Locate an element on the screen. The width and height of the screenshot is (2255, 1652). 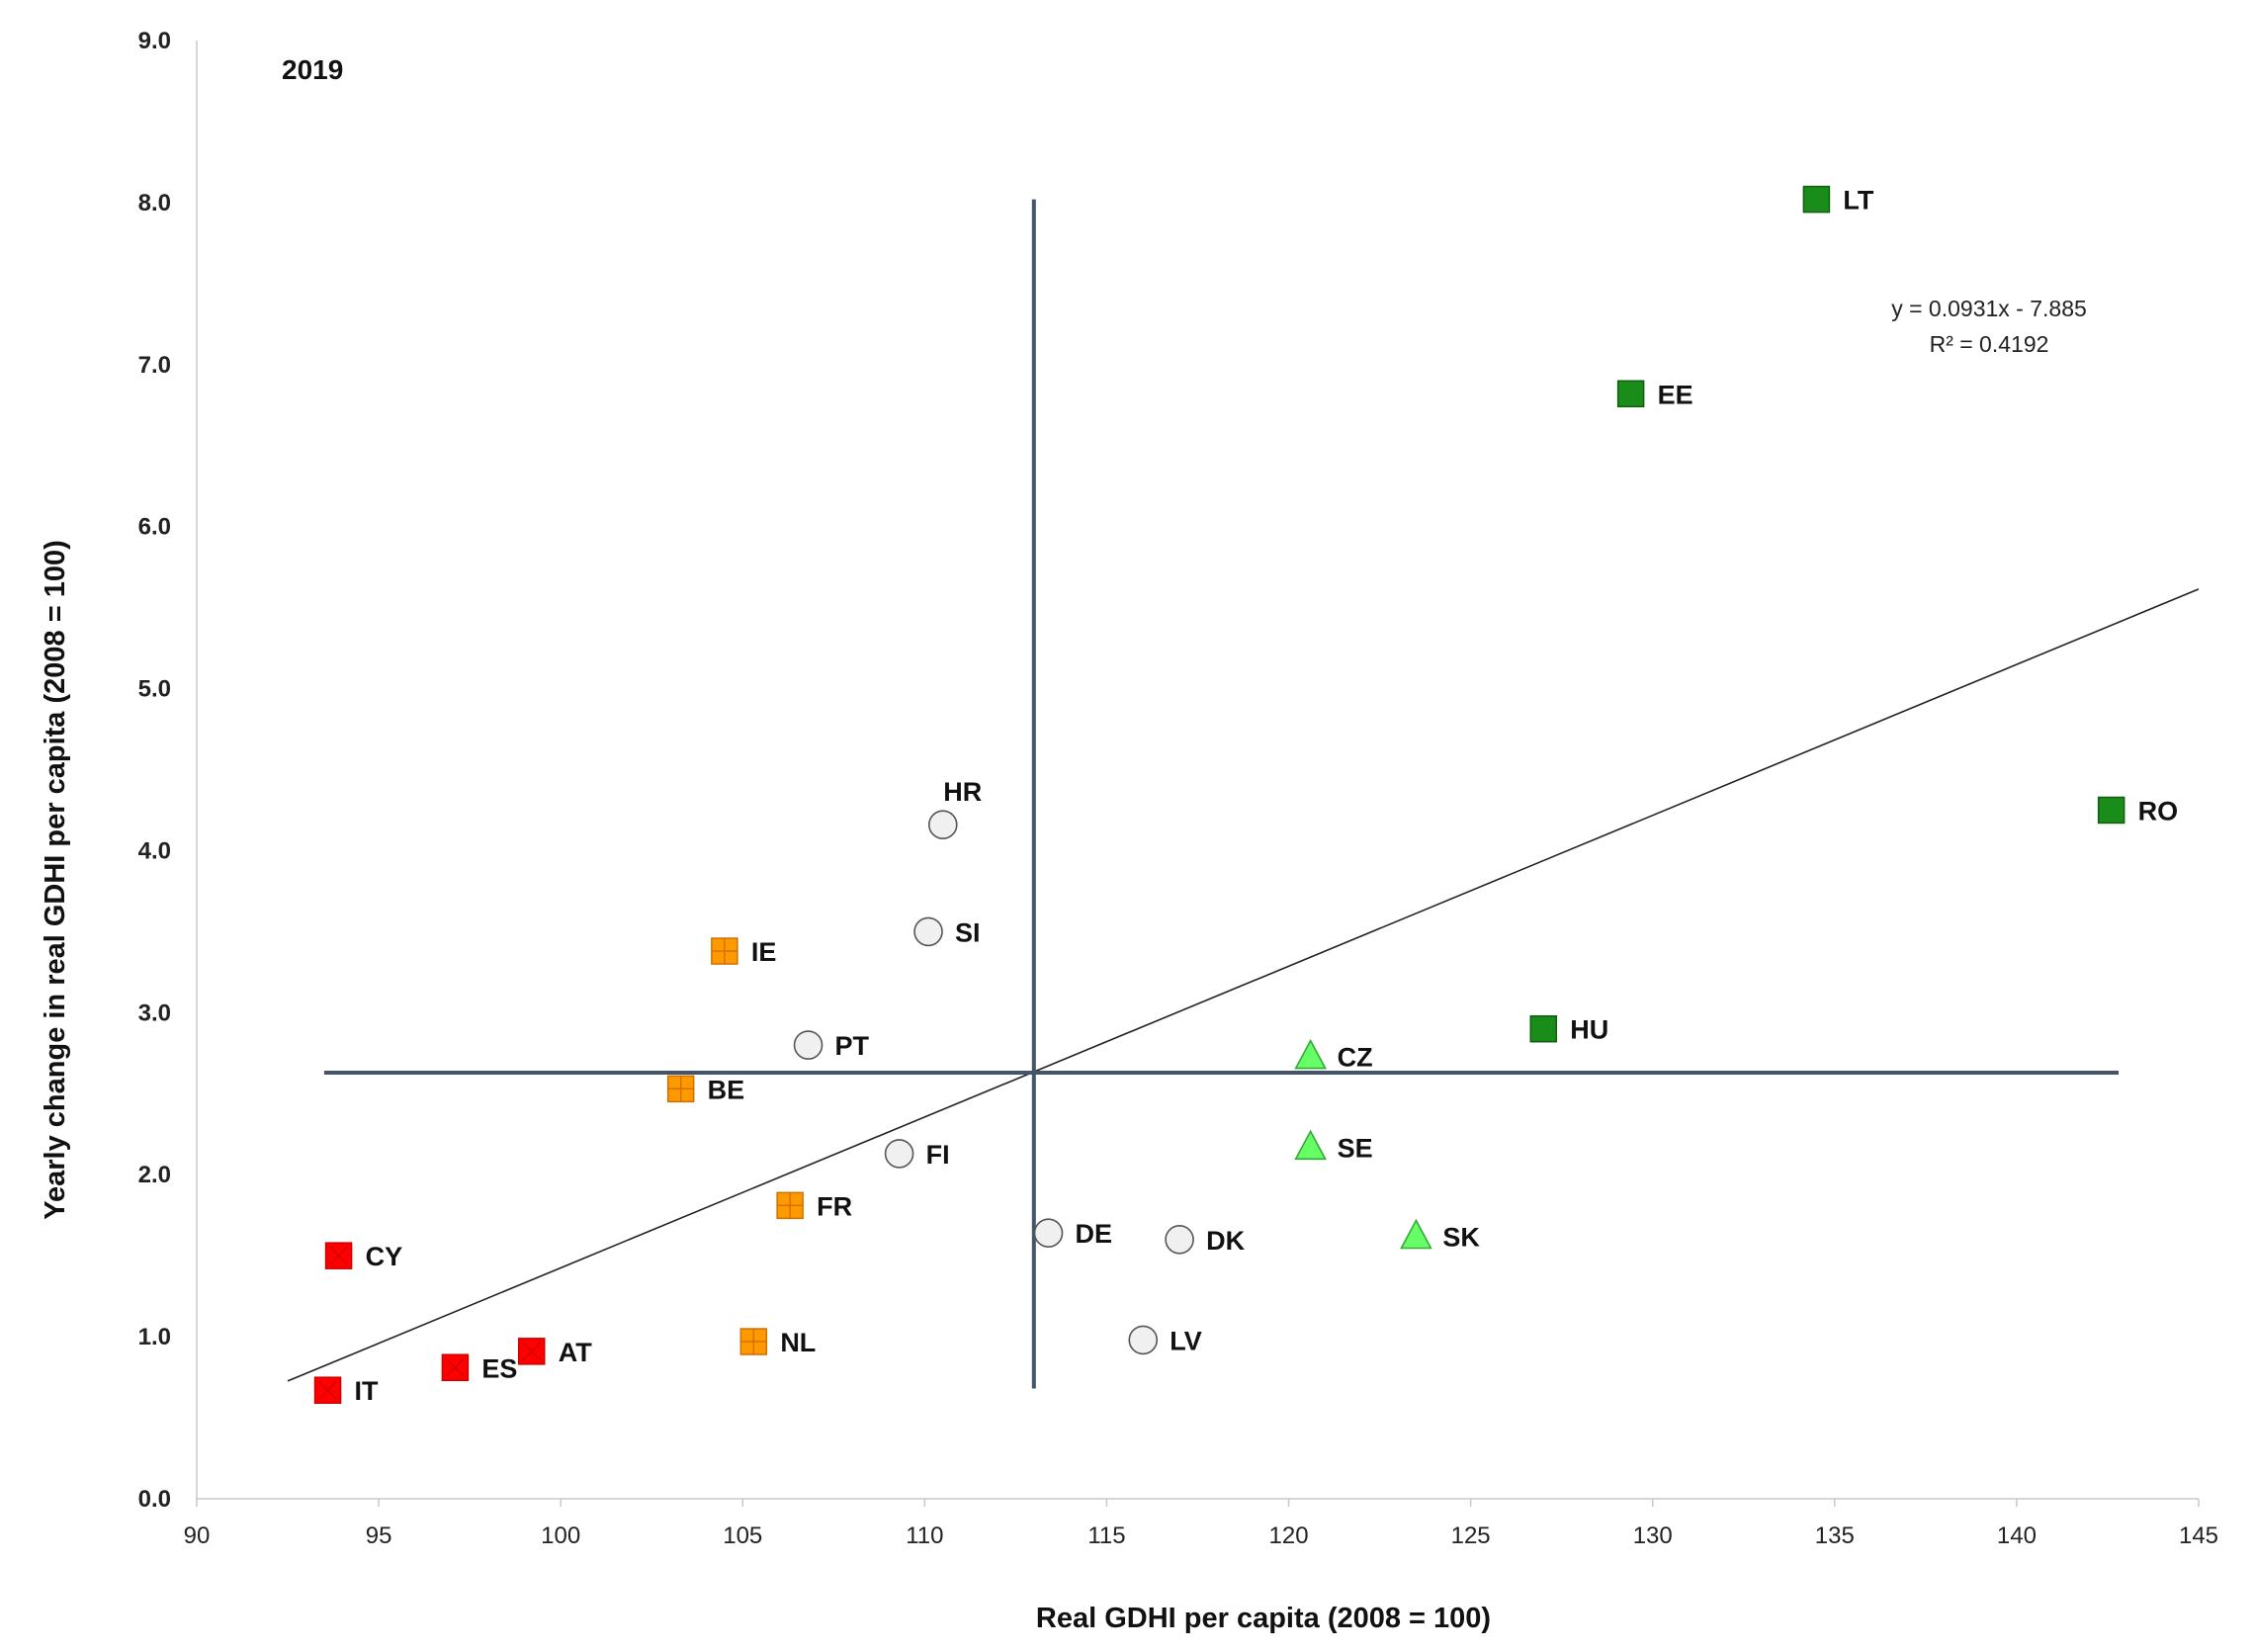
y-tick-label: 4.0 is located at coordinates (154, 851).